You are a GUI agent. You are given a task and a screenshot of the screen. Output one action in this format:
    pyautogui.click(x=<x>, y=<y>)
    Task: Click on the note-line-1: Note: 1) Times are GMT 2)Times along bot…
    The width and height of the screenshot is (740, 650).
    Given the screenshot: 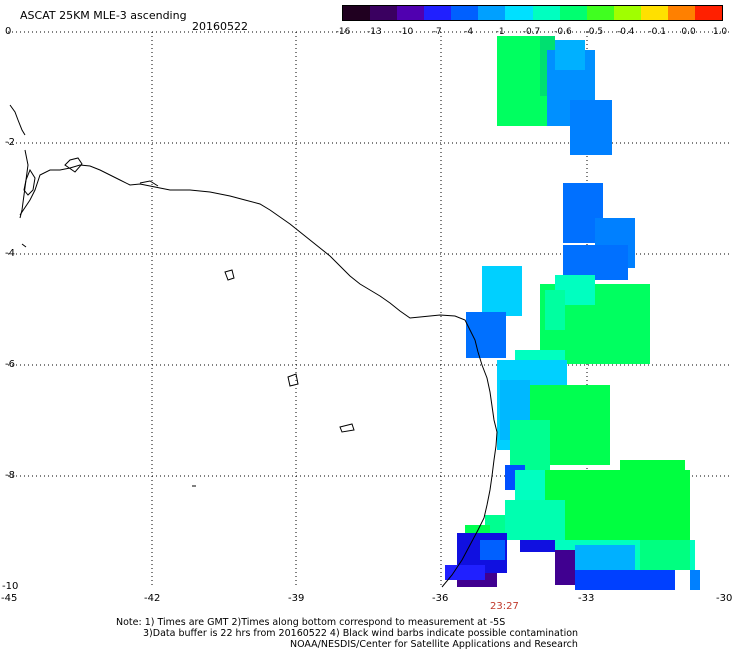 What is the action you would take?
    pyautogui.click(x=311, y=622)
    